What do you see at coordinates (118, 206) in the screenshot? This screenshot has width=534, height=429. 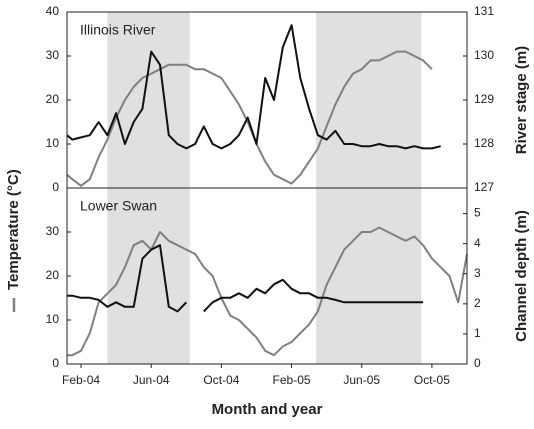 I see `panel-label: Lower Swan` at bounding box center [118, 206].